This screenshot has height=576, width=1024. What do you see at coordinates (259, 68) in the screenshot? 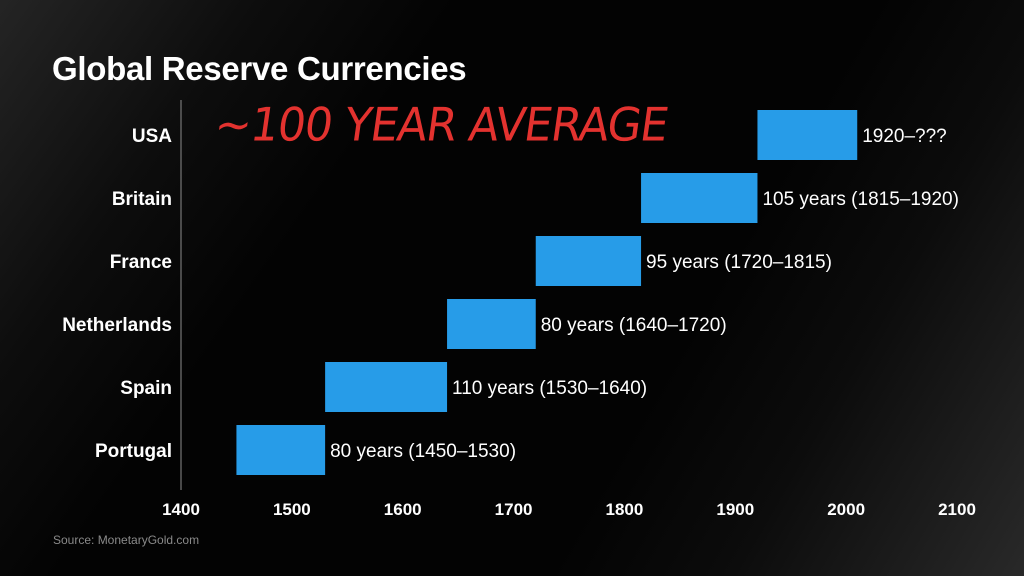
I see `chart-title: Global Reserve Currencies` at bounding box center [259, 68].